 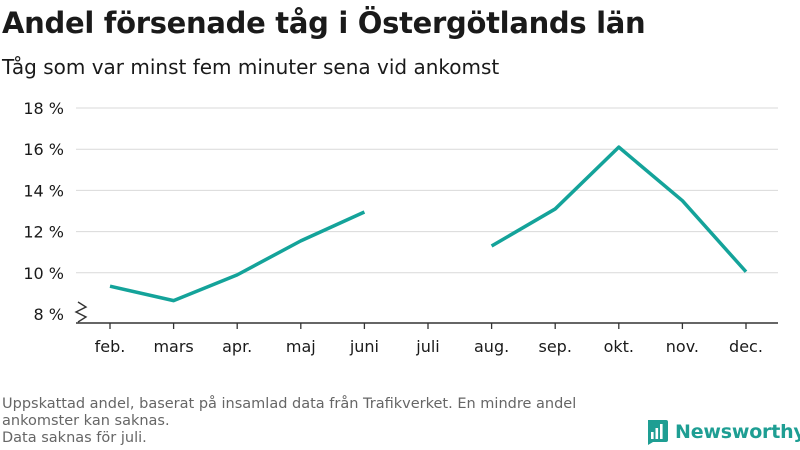 What do you see at coordinates (43, 149) in the screenshot?
I see `y-tick-label: 16 %` at bounding box center [43, 149].